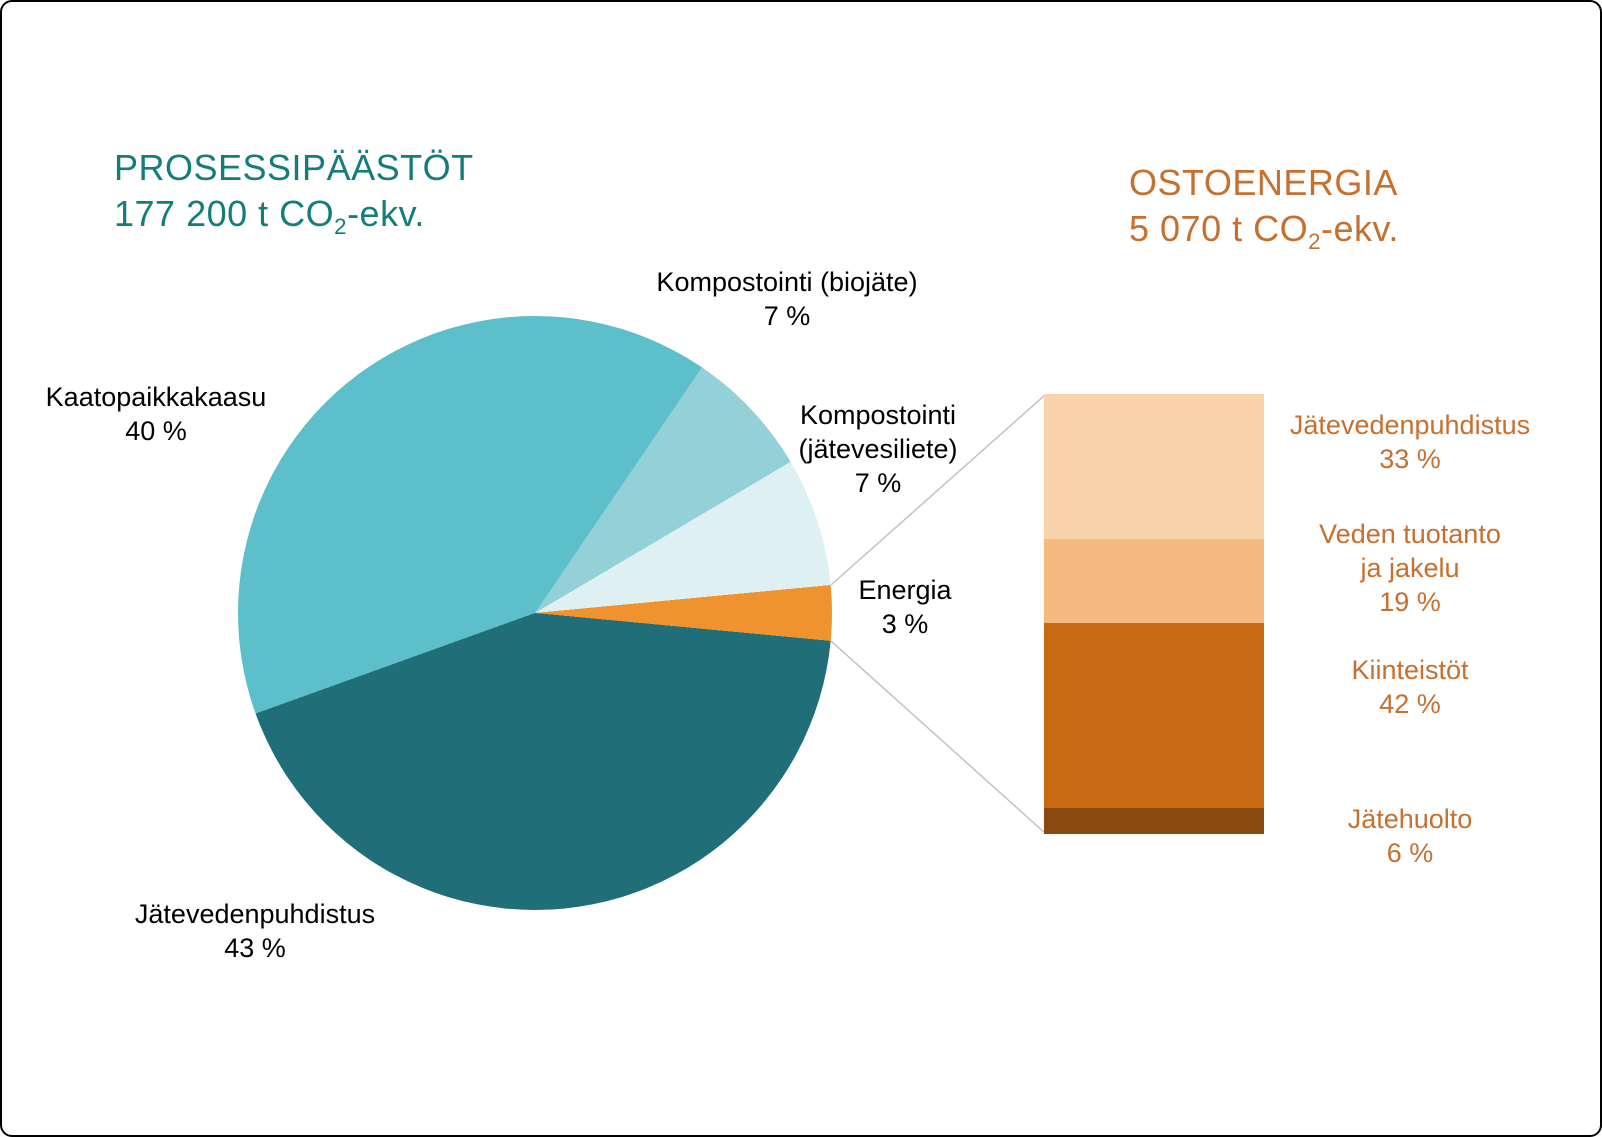  What do you see at coordinates (878, 415) in the screenshot?
I see `slice-label: Kompostointi` at bounding box center [878, 415].